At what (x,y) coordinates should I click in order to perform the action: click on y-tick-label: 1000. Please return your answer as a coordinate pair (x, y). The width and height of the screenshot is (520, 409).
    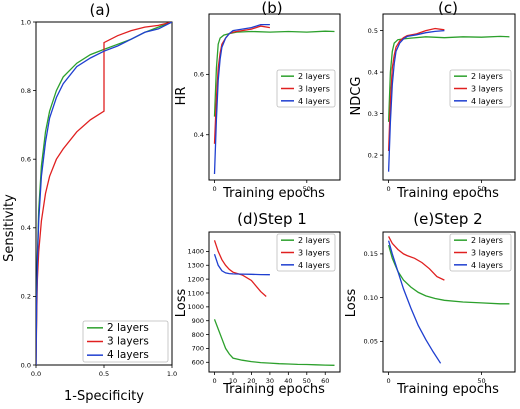
    Looking at the image, I should click on (195, 307).